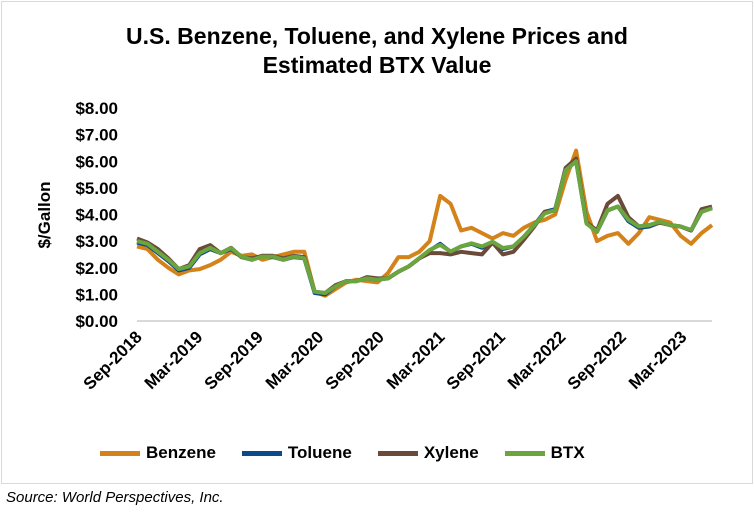 The height and width of the screenshot is (514, 754). What do you see at coordinates (377, 65) in the screenshot?
I see `chart-title-line-2: Estimated BTX Value` at bounding box center [377, 65].